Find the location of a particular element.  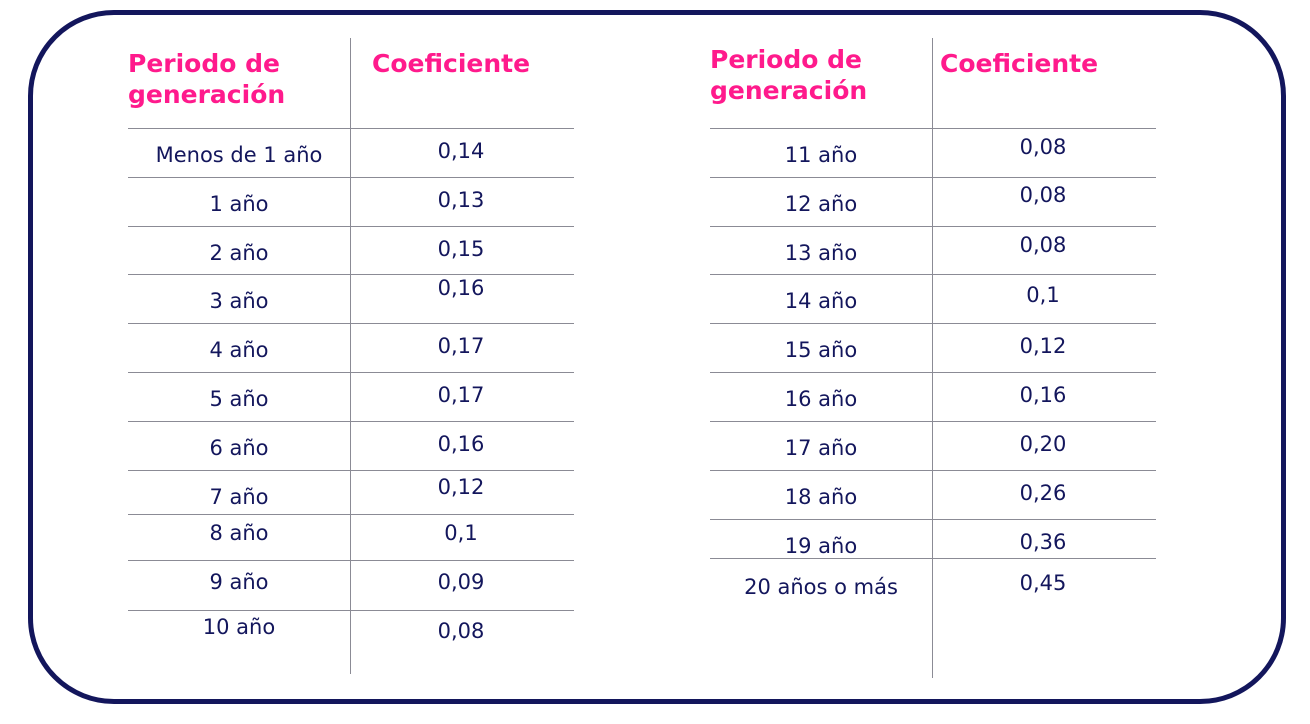

coefficient-cell: 0,36 is located at coordinates (1043, 542).